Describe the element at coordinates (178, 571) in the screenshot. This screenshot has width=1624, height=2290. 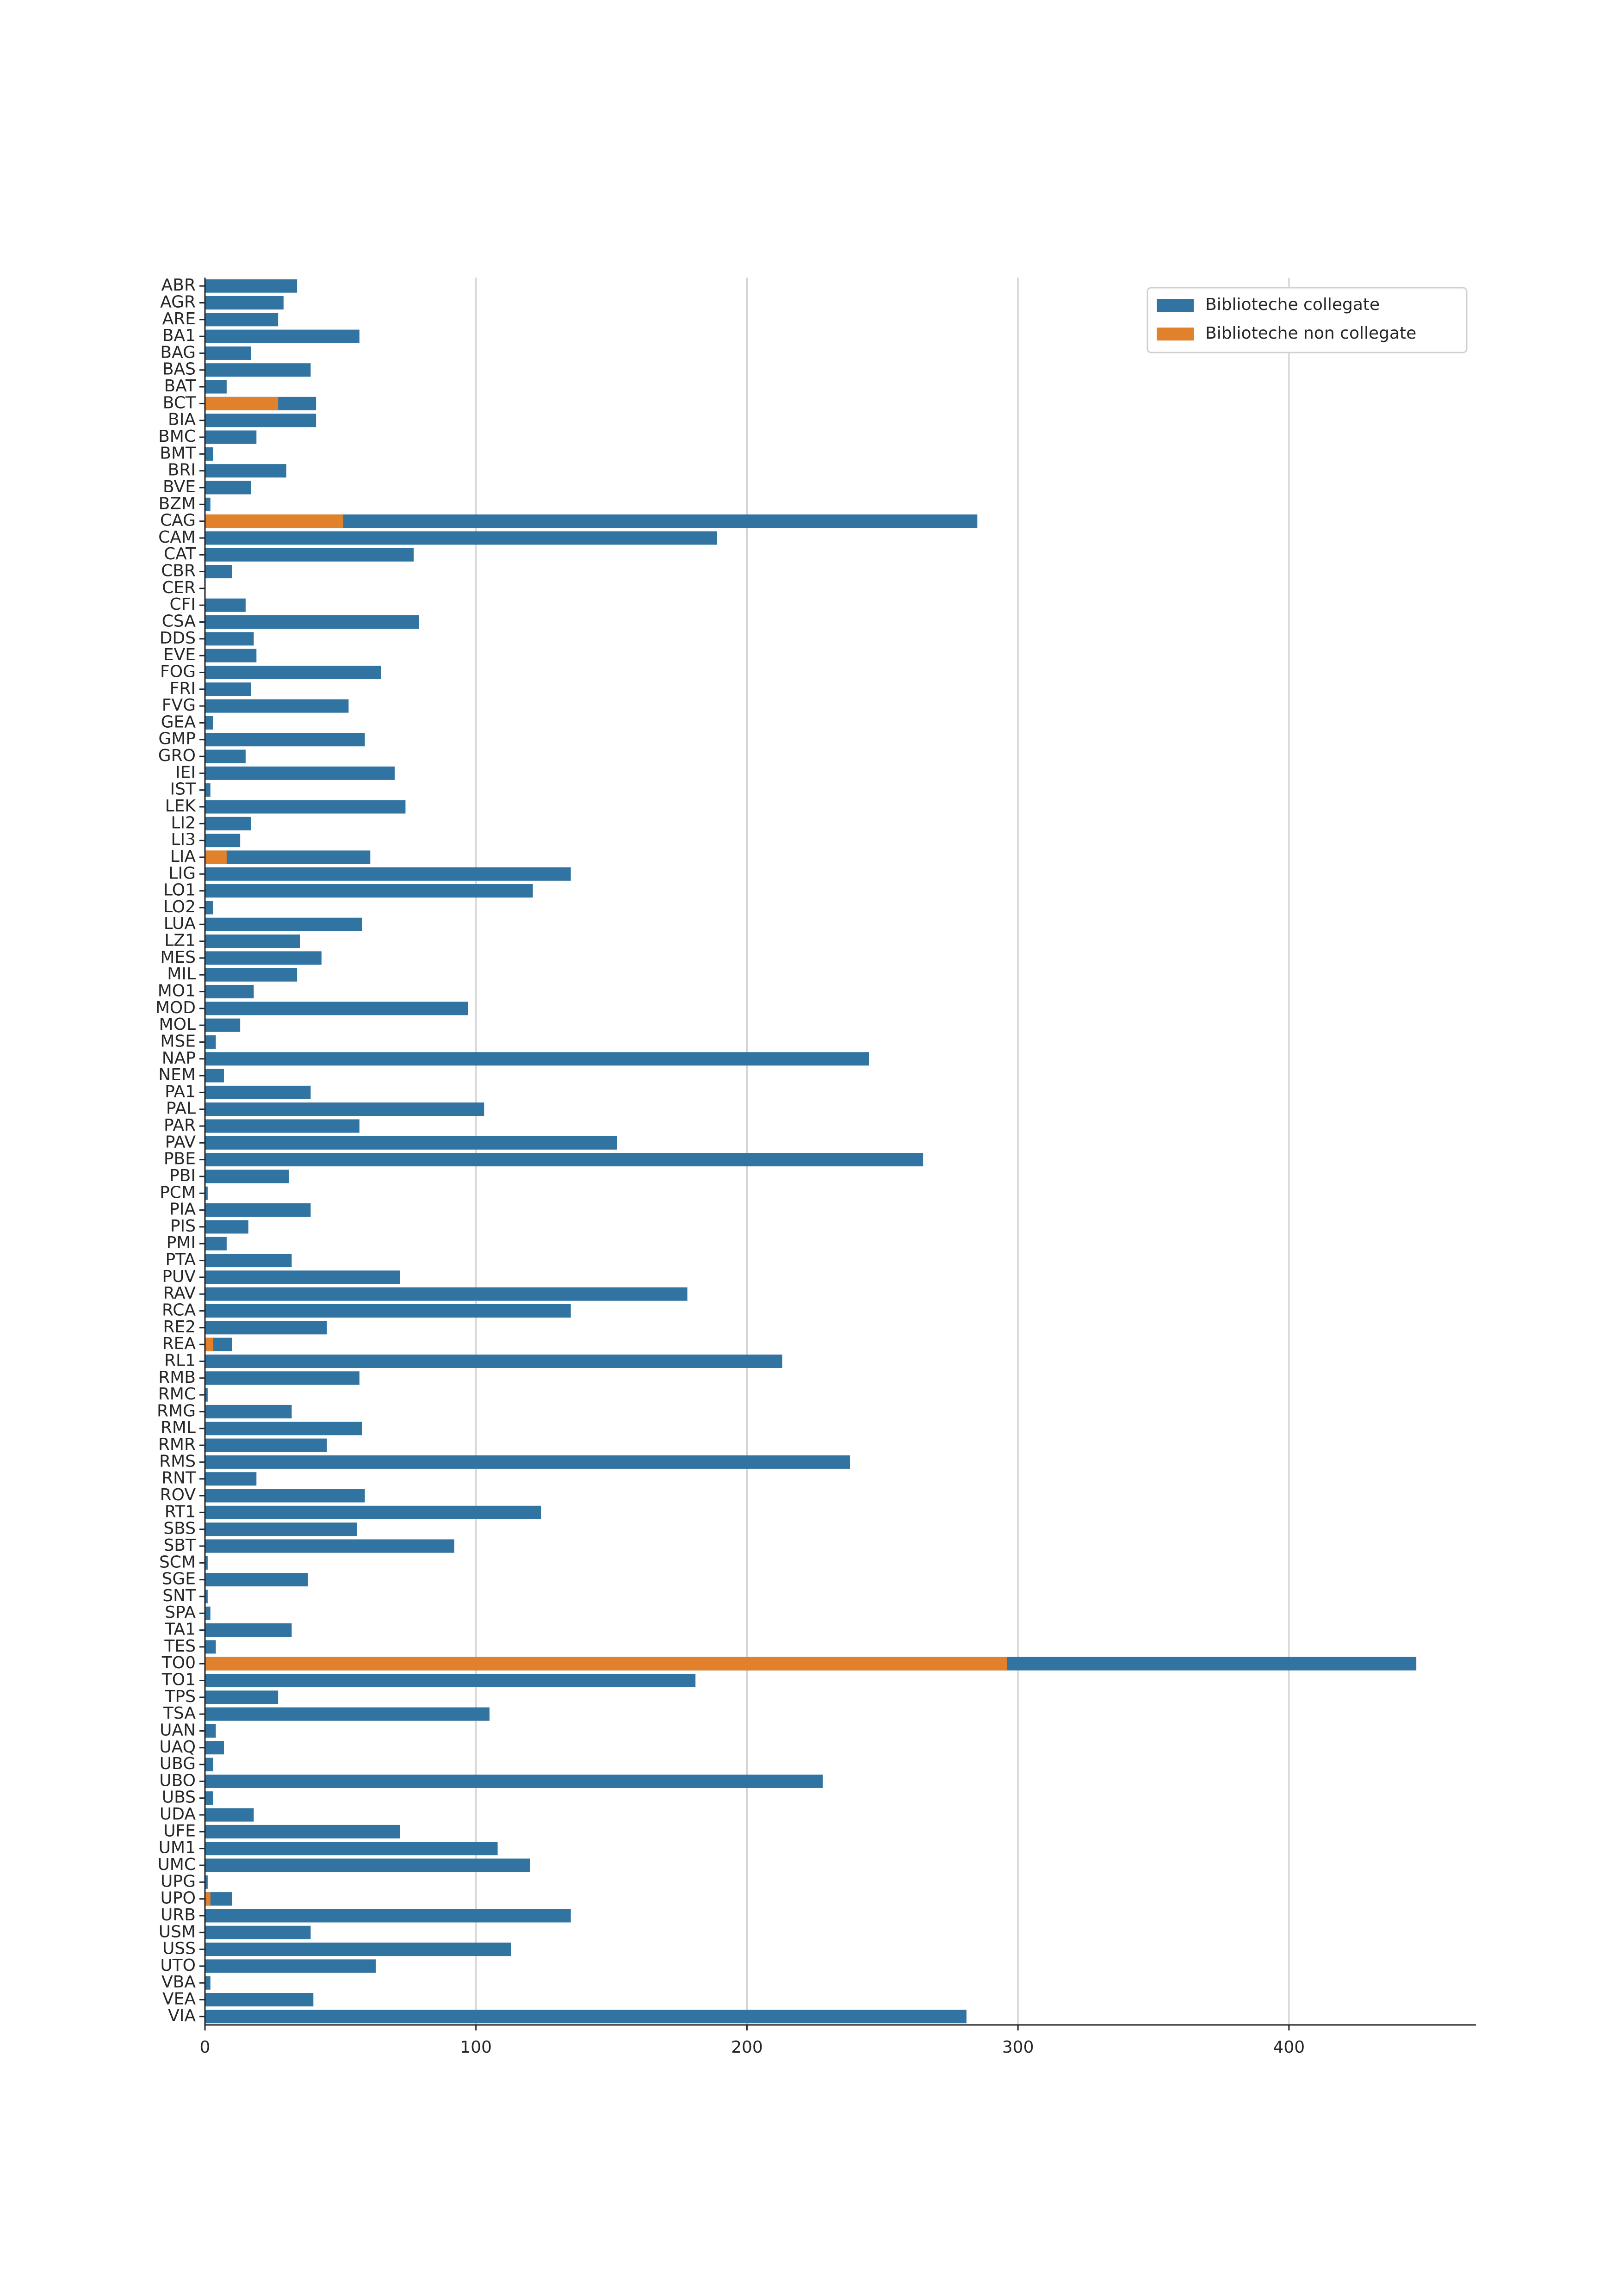
I see `y-tick-label: CBR` at that location.